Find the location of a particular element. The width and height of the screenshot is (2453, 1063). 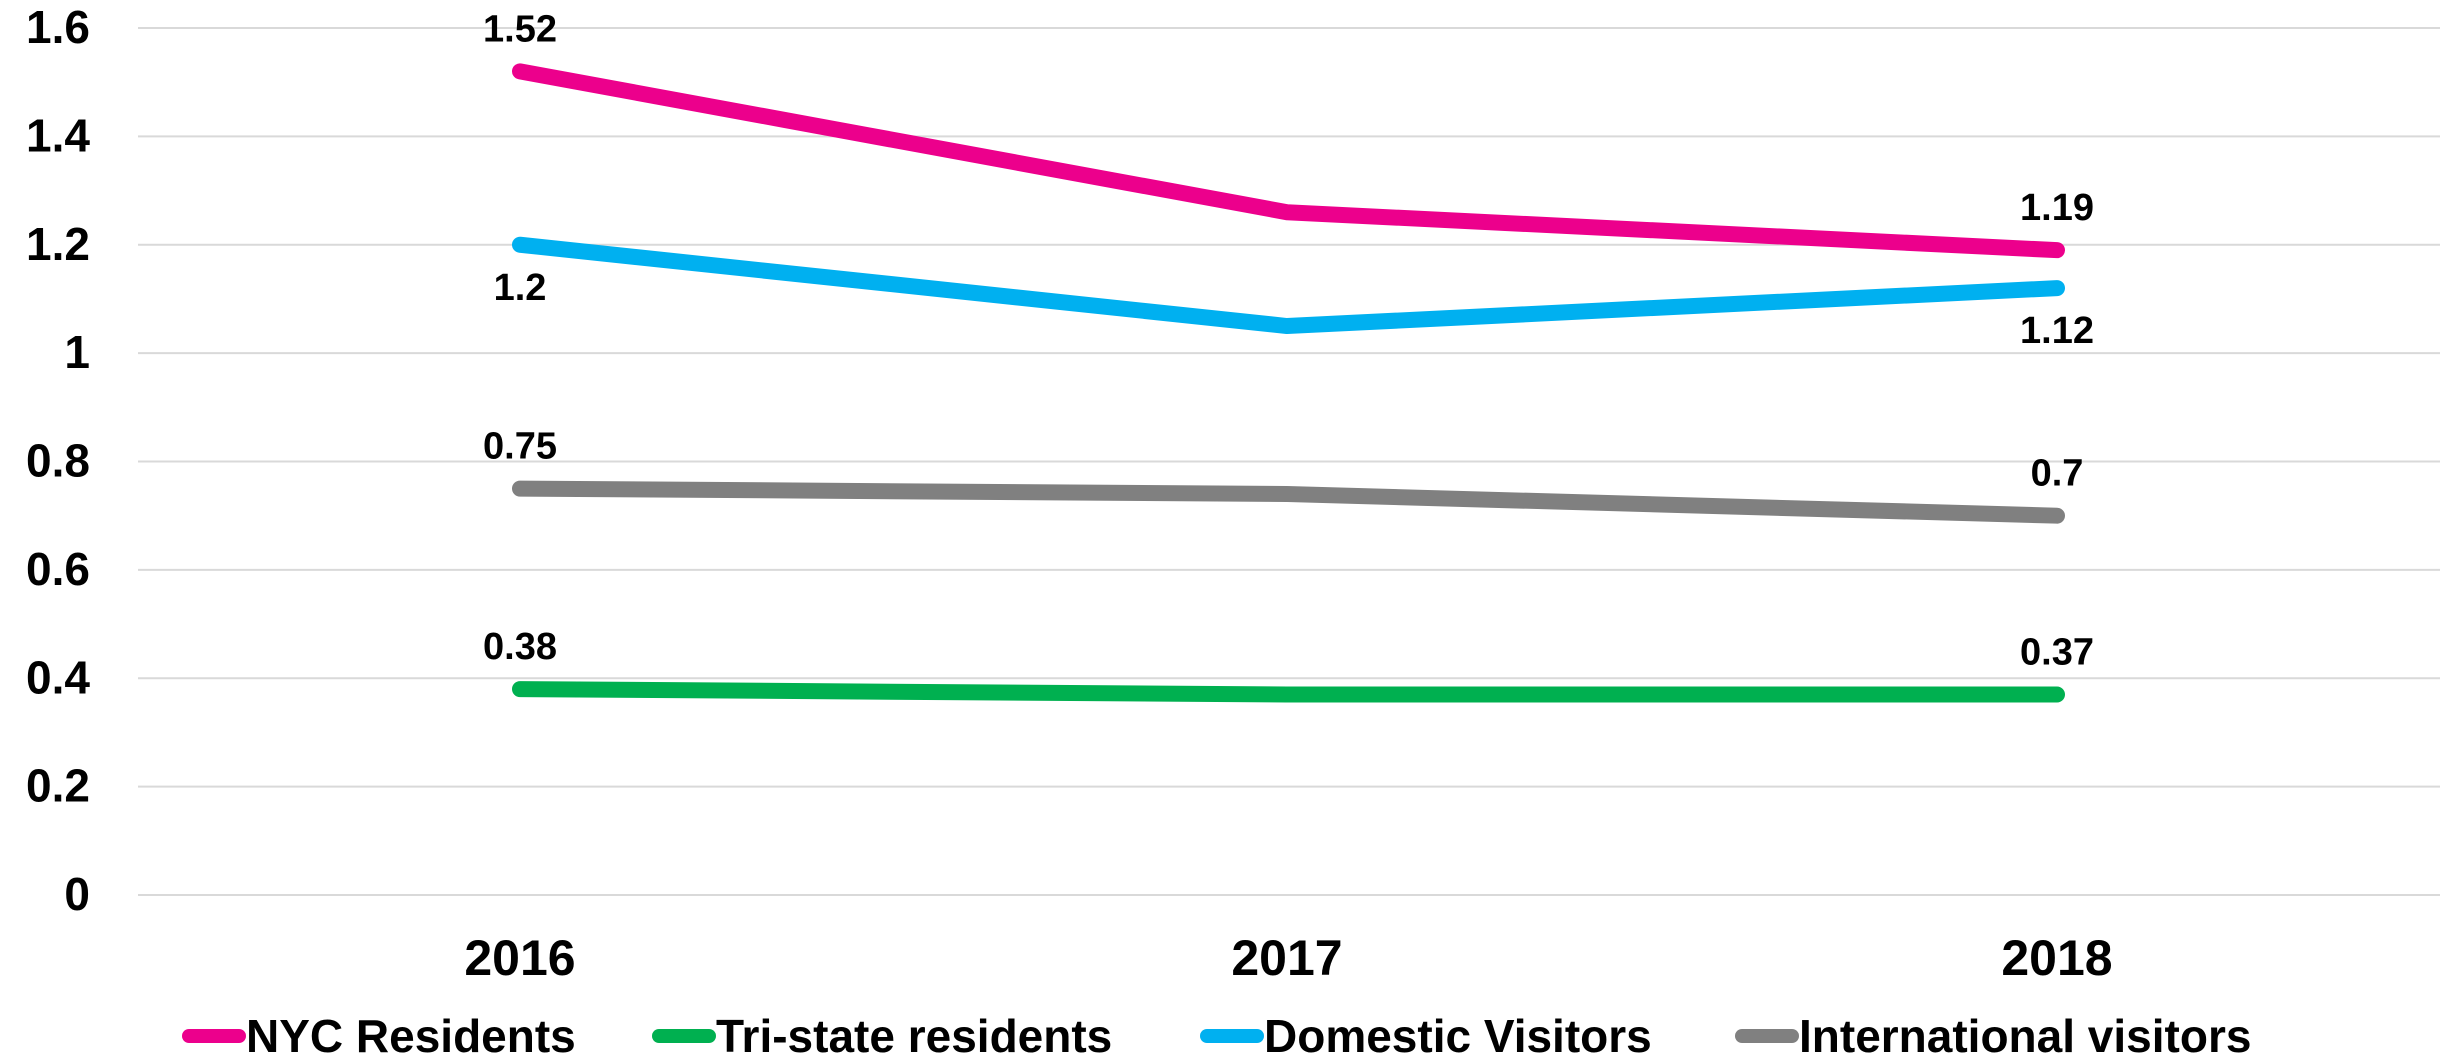

y-tick-label: 1.6 is located at coordinates (58, 27).